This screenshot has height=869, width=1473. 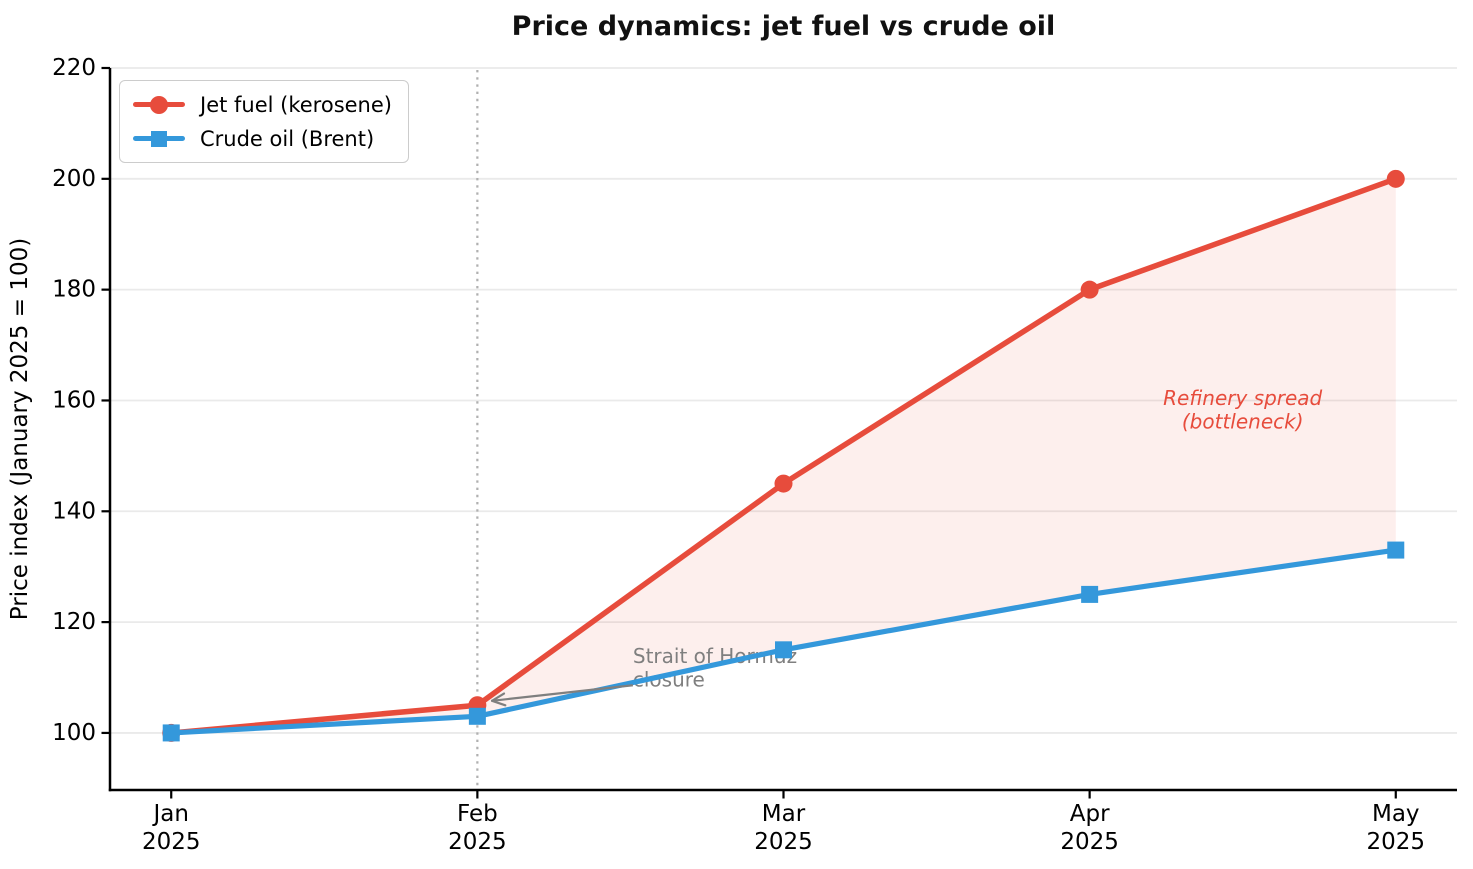 I want to click on y-axis-tick-label-200: 200, so click(x=74, y=179).